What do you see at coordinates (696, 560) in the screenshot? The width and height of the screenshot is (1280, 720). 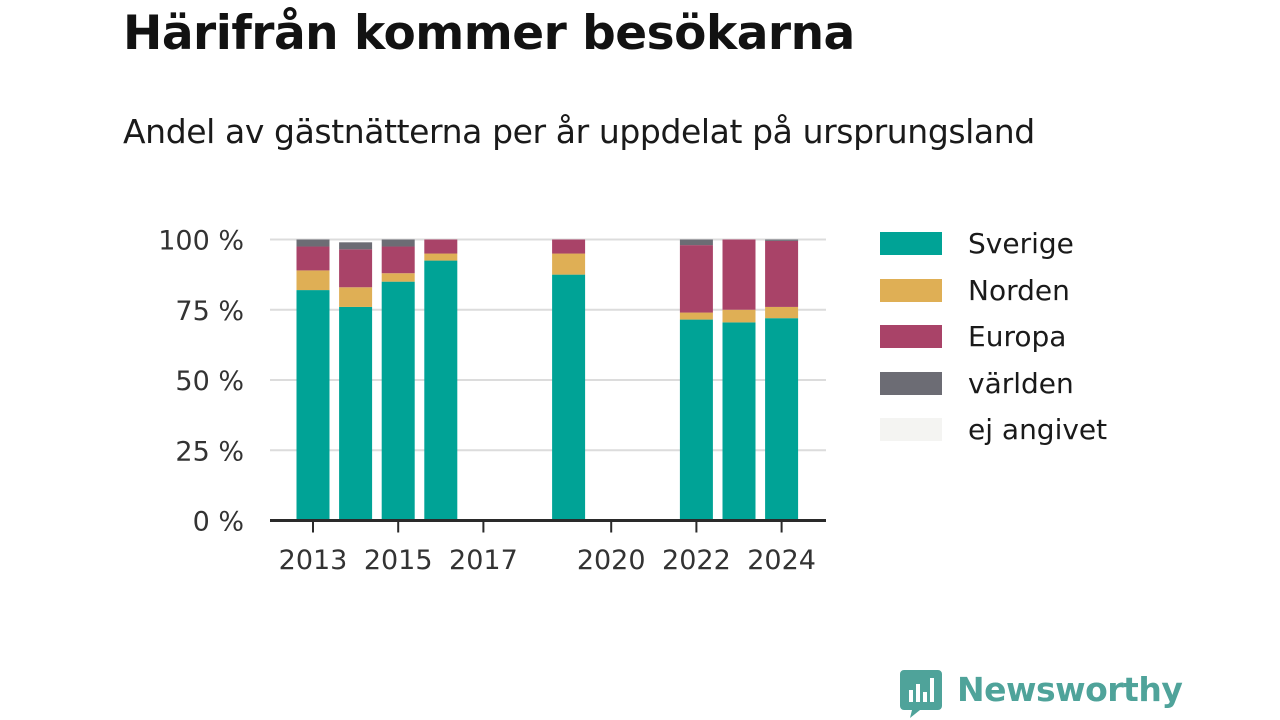 I see `x-tick-label: 2022` at bounding box center [696, 560].